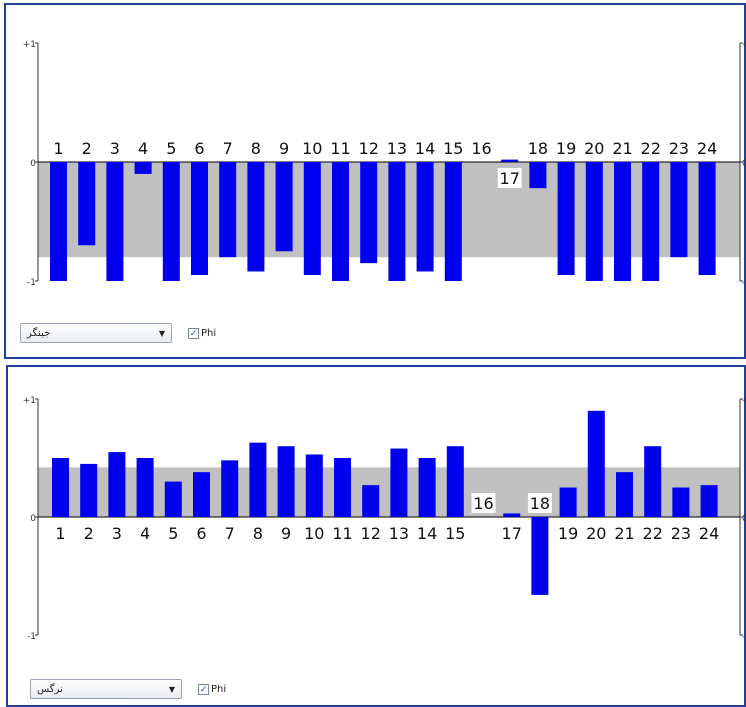  Describe the element at coordinates (538, 148) in the screenshot. I see `category-label: 18` at that location.